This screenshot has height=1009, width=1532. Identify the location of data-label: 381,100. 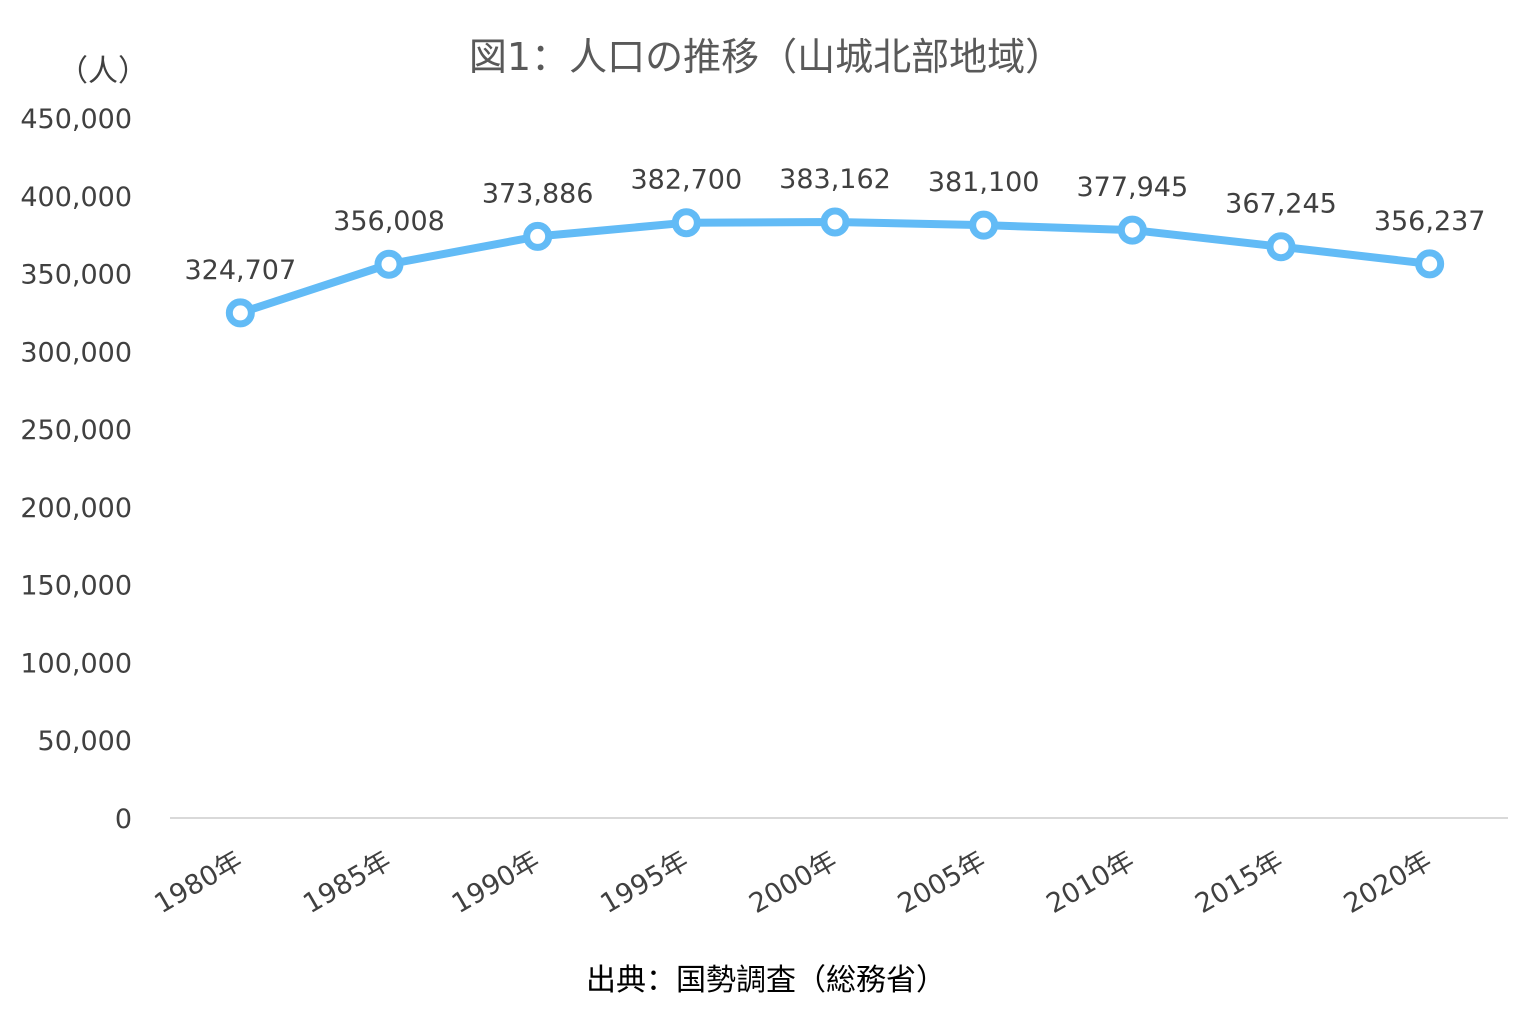
(984, 182).